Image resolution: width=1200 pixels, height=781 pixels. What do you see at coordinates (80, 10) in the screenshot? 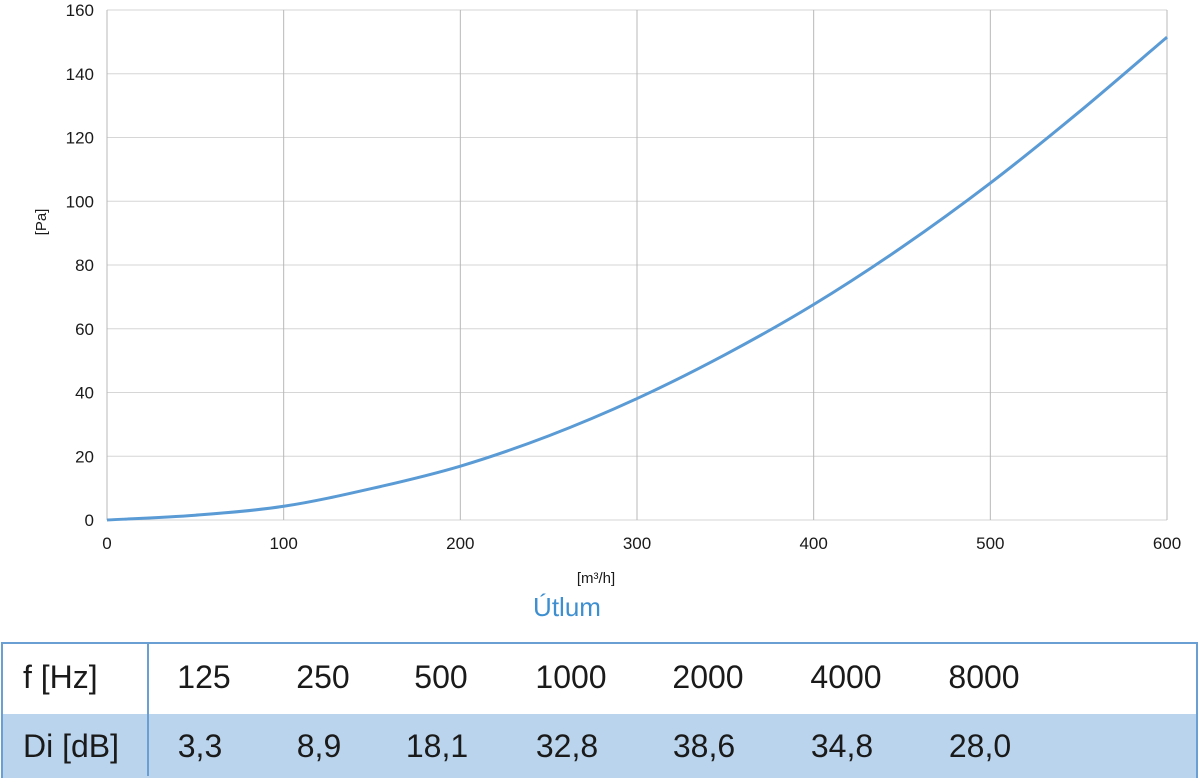
I see `y-tick-label: 160` at bounding box center [80, 10].